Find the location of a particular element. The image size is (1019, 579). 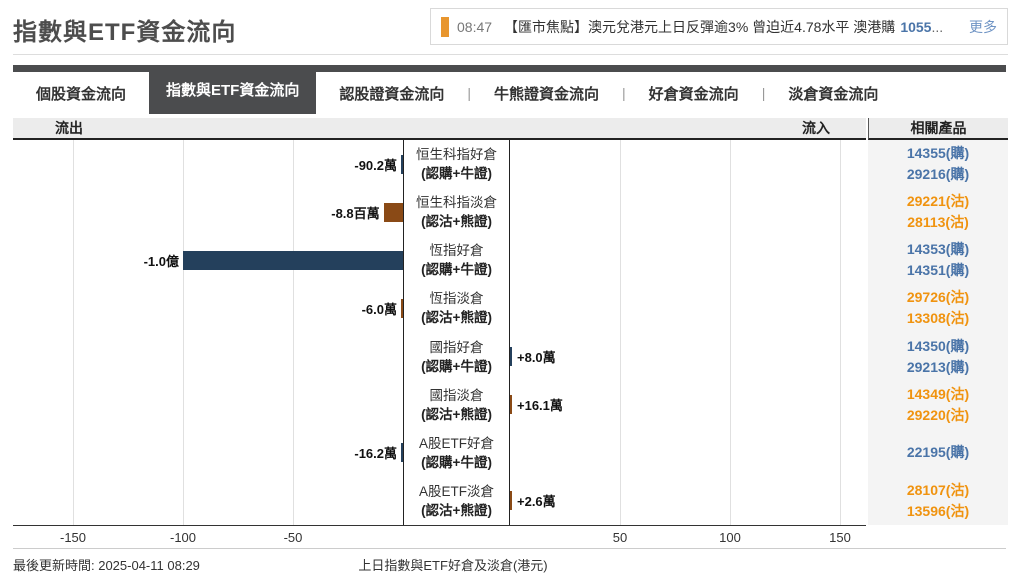

product-code-link: 14353(購) is located at coordinates (938, 249).